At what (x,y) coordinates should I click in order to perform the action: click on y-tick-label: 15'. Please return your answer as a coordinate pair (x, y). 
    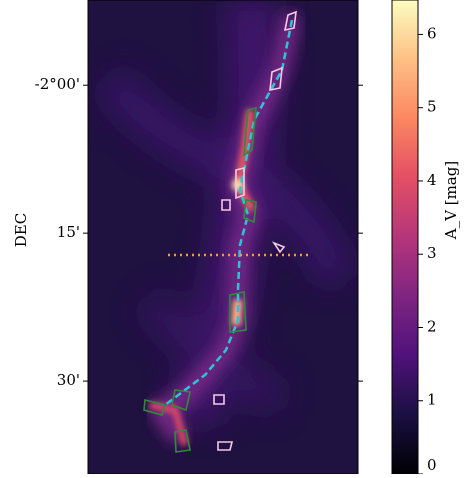
    Looking at the image, I should click on (68, 232).